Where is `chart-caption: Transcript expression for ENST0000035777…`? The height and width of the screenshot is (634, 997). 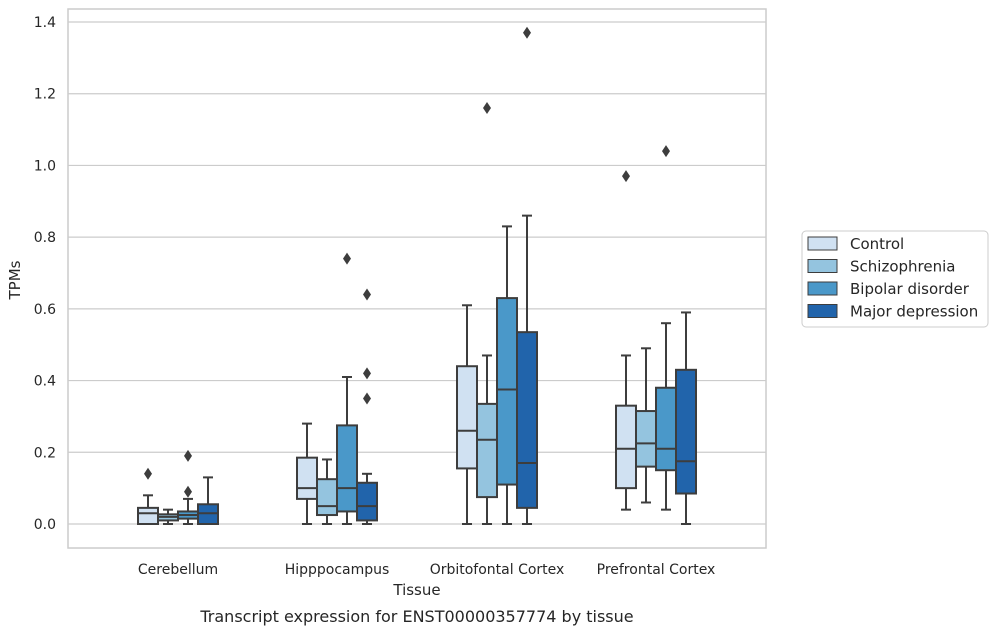 chart-caption: Transcript expression for ENST0000035777… is located at coordinates (416, 616).